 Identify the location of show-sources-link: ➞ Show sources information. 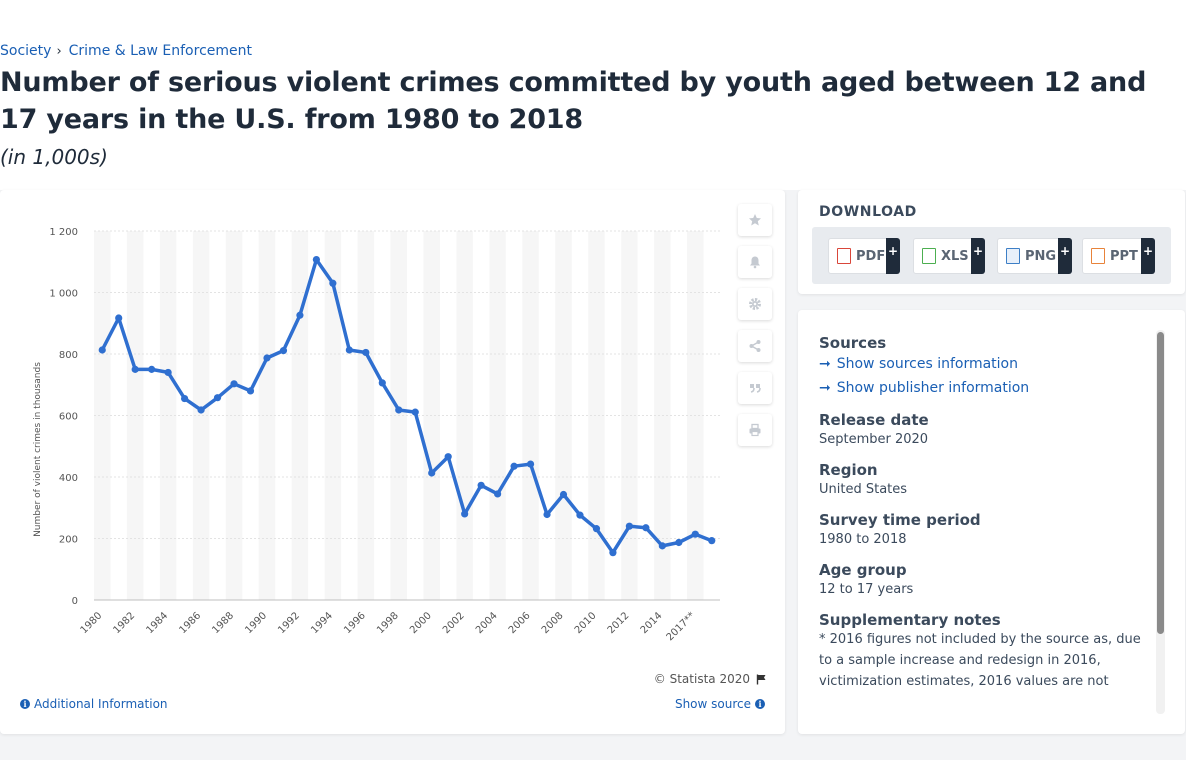
(984, 364).